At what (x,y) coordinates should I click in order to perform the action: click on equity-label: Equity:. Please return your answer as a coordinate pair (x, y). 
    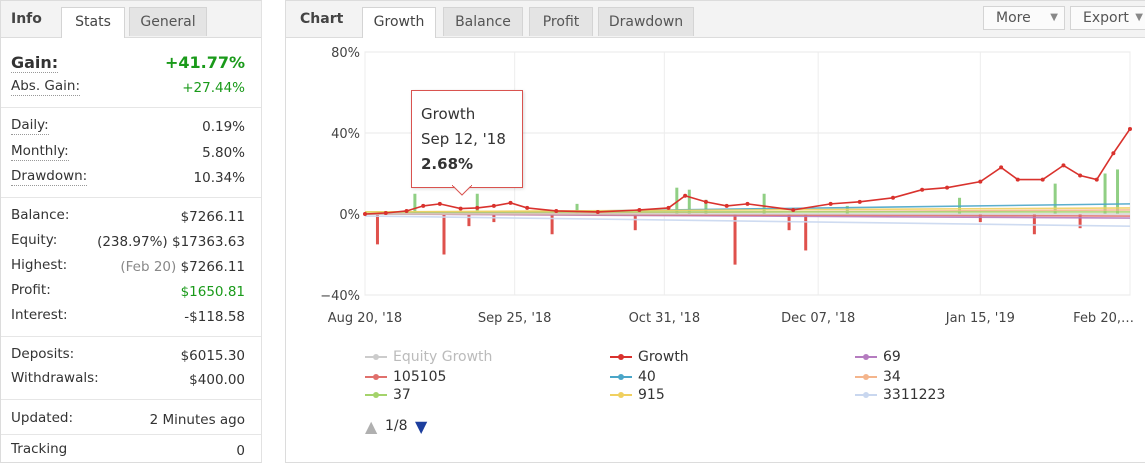
    Looking at the image, I should click on (34, 240).